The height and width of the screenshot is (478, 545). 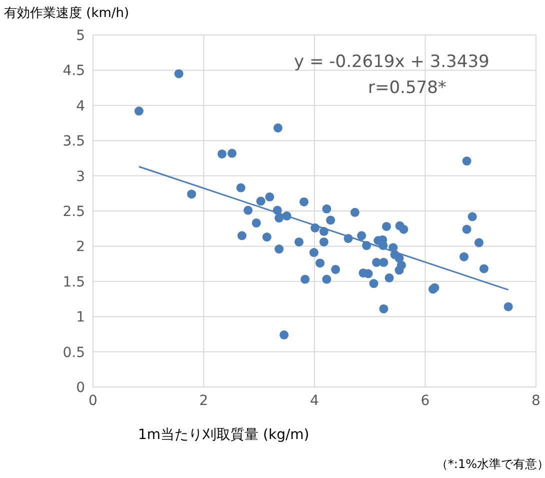 I want to click on annotation: r=0.578*, so click(x=407, y=88).